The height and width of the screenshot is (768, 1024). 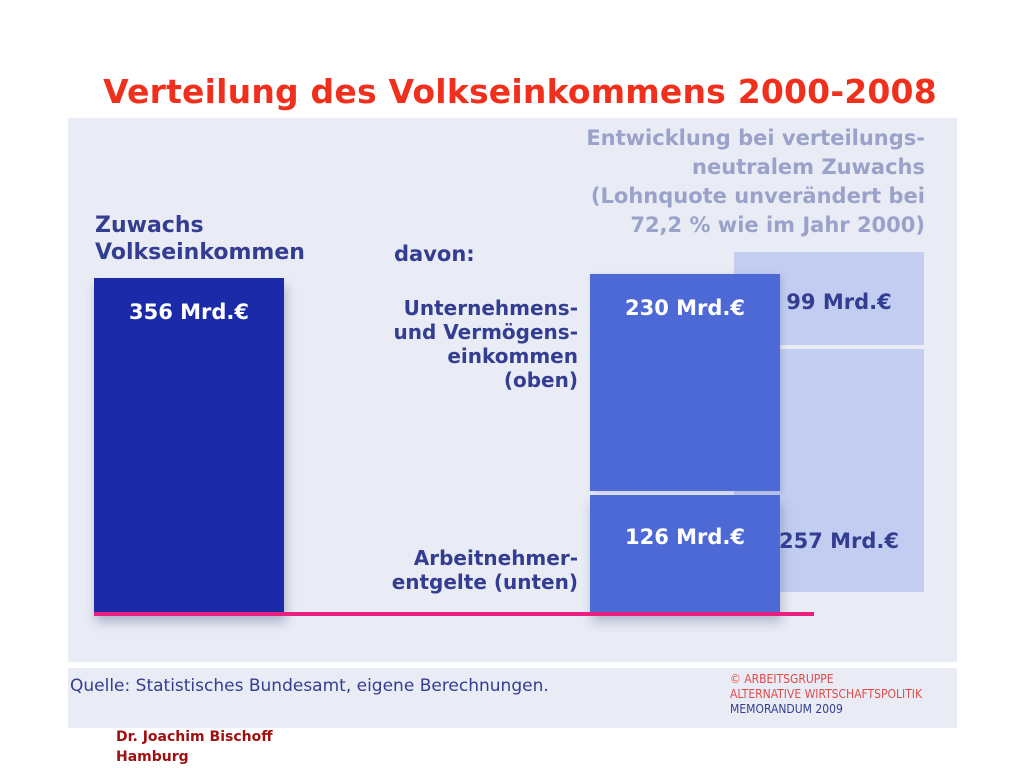 What do you see at coordinates (685, 537) in the screenshot?
I see `bar-label-actual-lower: 126 Mrd.€` at bounding box center [685, 537].